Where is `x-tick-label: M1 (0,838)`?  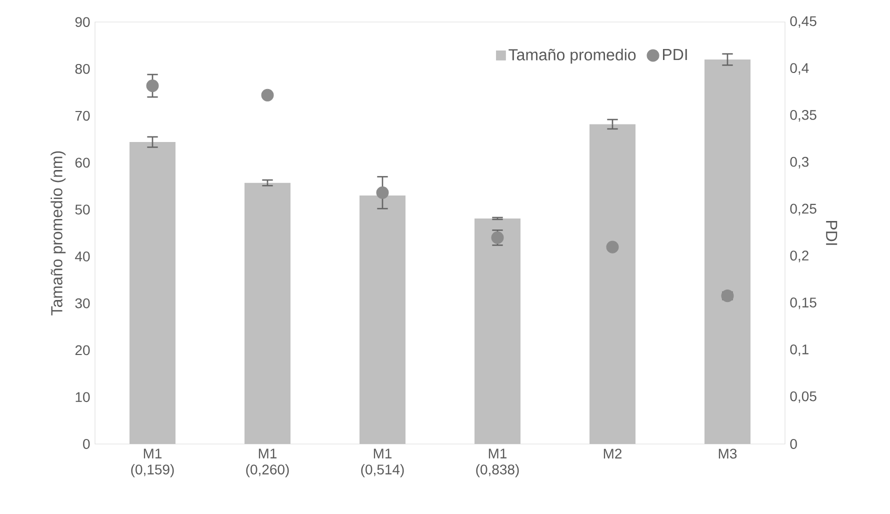 x-tick-label: M1 (0,838) is located at coordinates (497, 463).